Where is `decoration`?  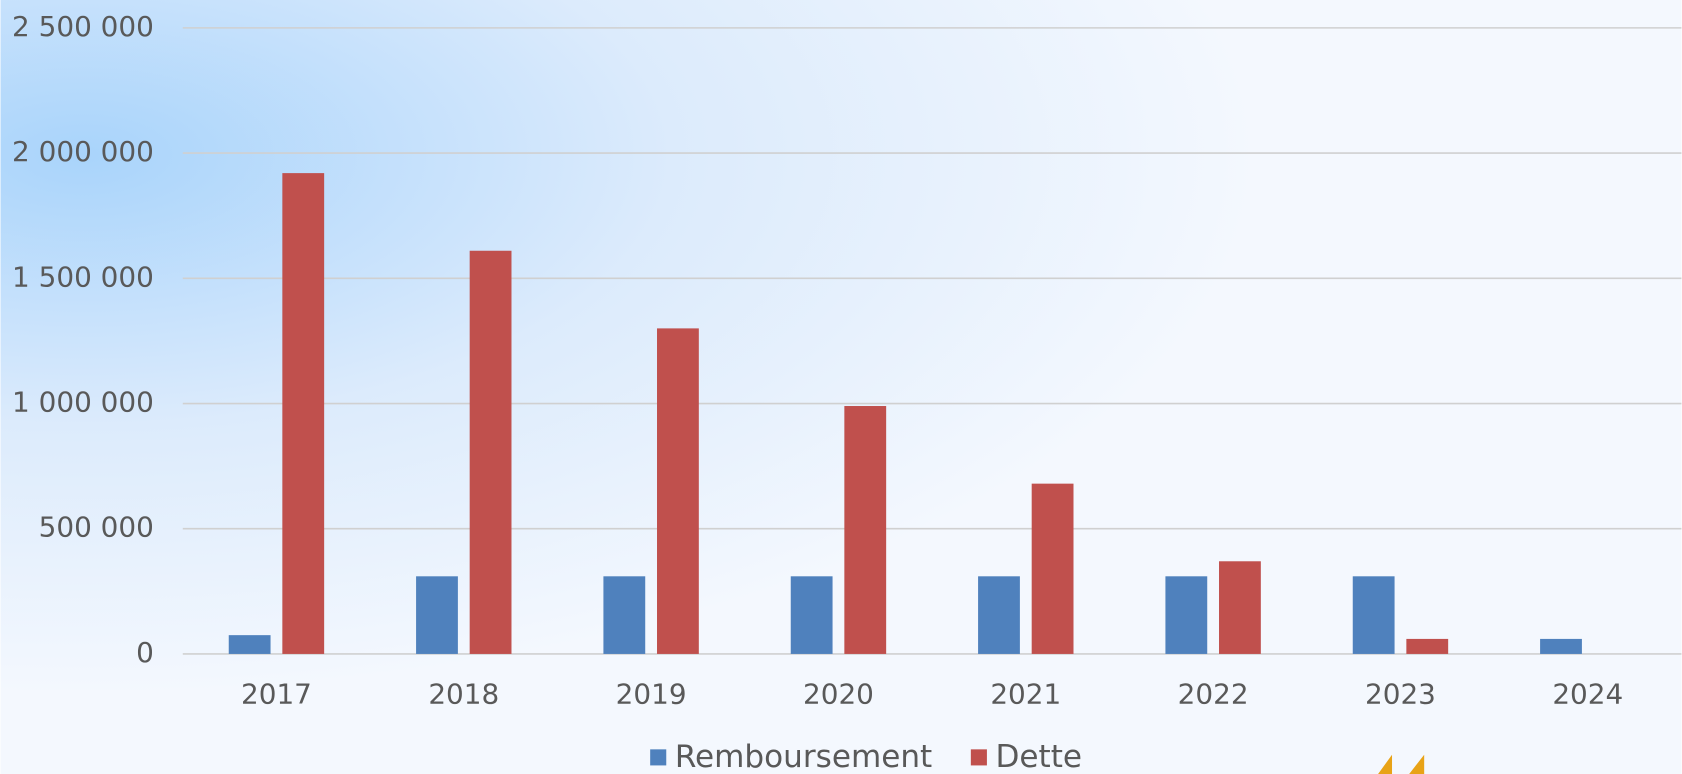
decoration is located at coordinates (1401, 764).